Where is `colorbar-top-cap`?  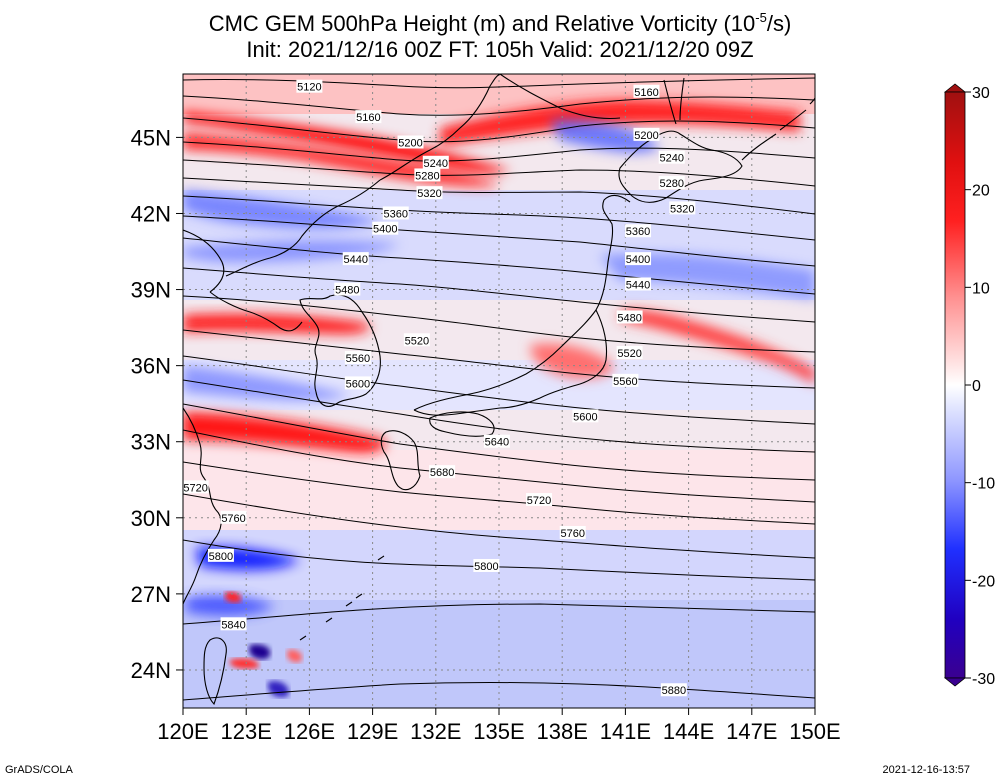 colorbar-top-cap is located at coordinates (955, 88).